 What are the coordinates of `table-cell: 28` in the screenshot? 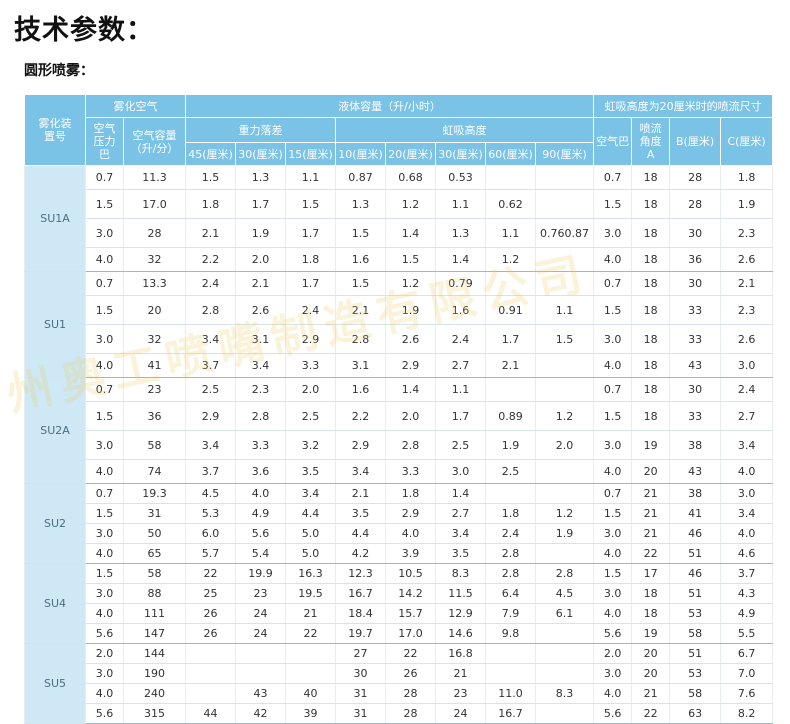 It's located at (695, 204).